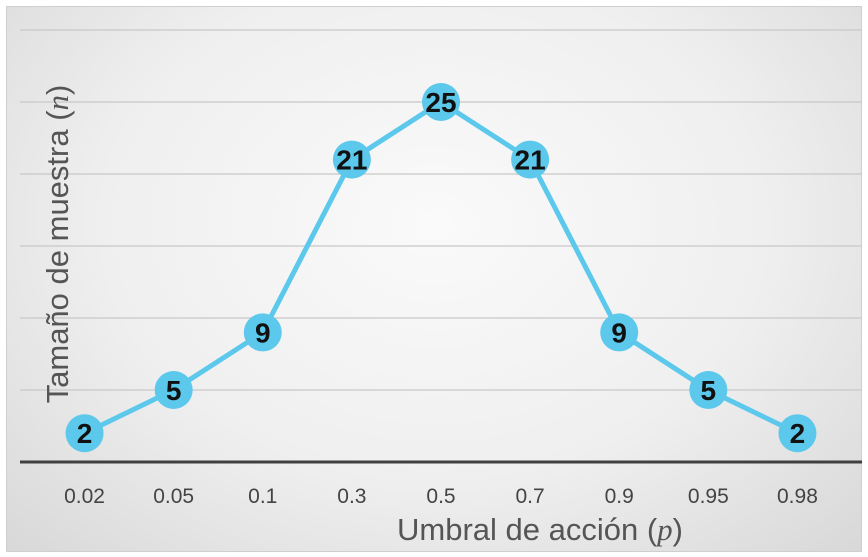 The image size is (868, 557). What do you see at coordinates (173, 496) in the screenshot?
I see `x-tick-label: 0.05` at bounding box center [173, 496].